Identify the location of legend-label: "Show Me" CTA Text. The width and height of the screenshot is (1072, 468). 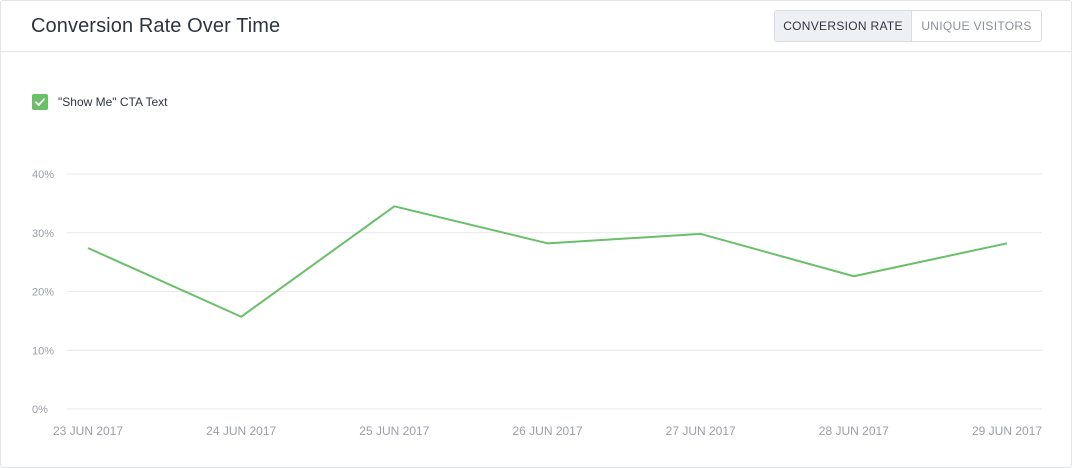
(113, 102).